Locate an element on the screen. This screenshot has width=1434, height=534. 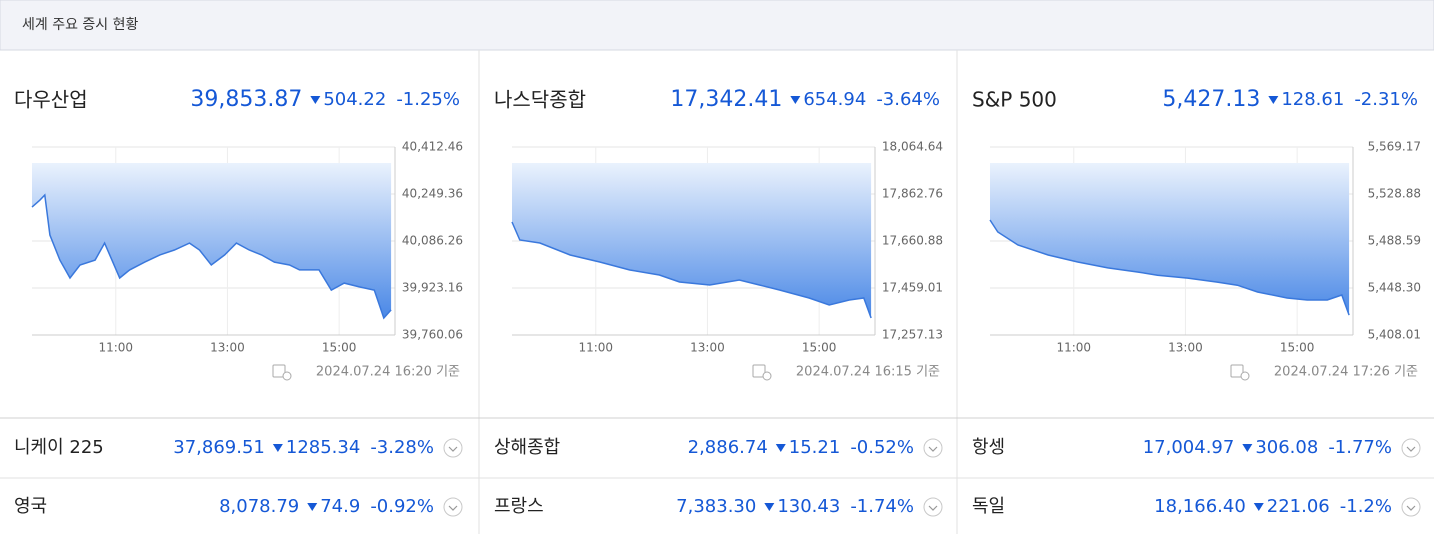
index-value: 18,166.40 is located at coordinates (1200, 506).